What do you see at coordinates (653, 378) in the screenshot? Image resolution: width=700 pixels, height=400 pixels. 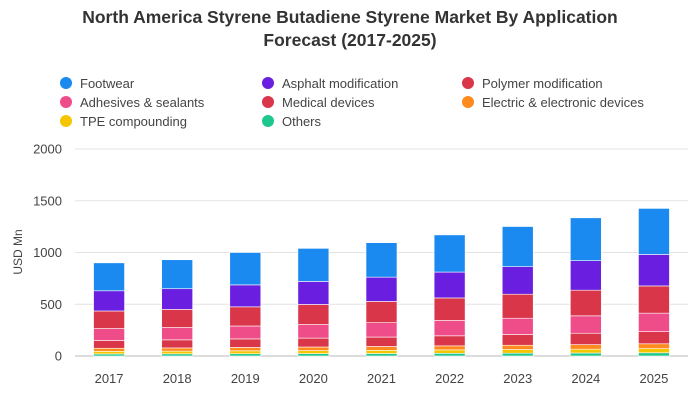 I see `x-tick-label: 2025` at bounding box center [653, 378].